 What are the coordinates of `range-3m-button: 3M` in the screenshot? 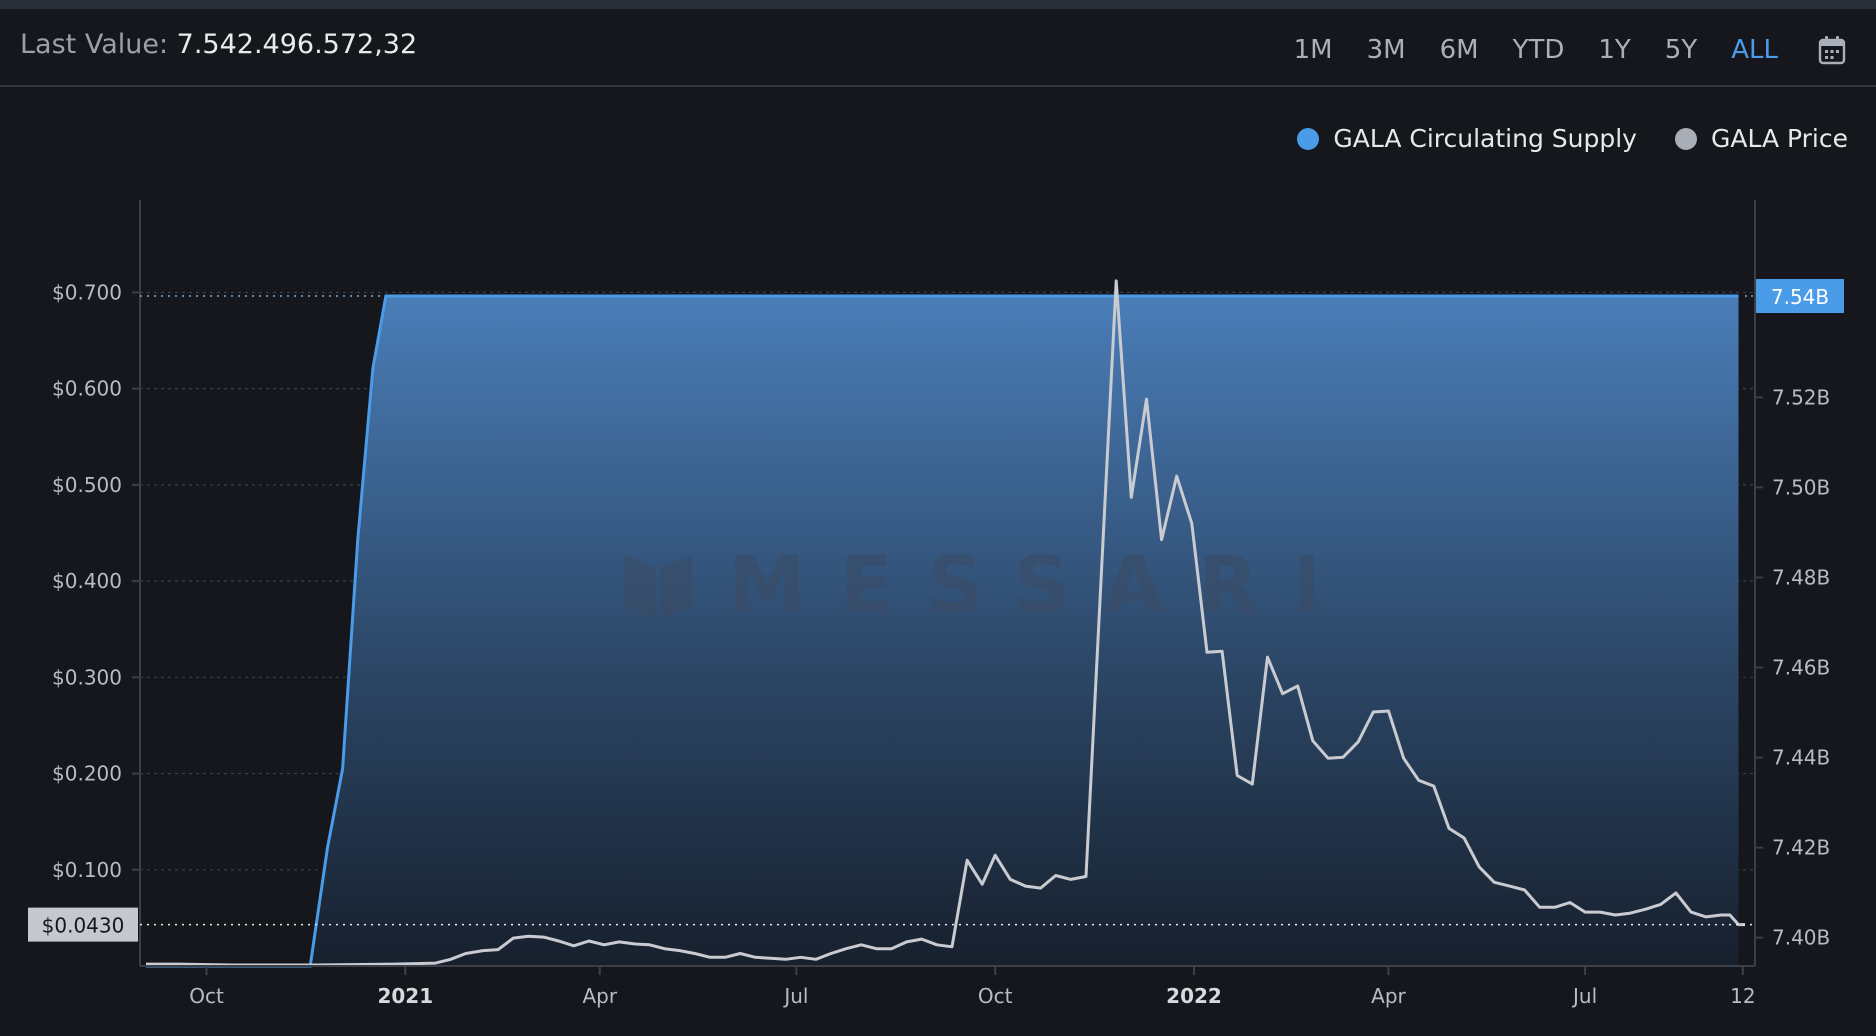 It's located at (1386, 50).